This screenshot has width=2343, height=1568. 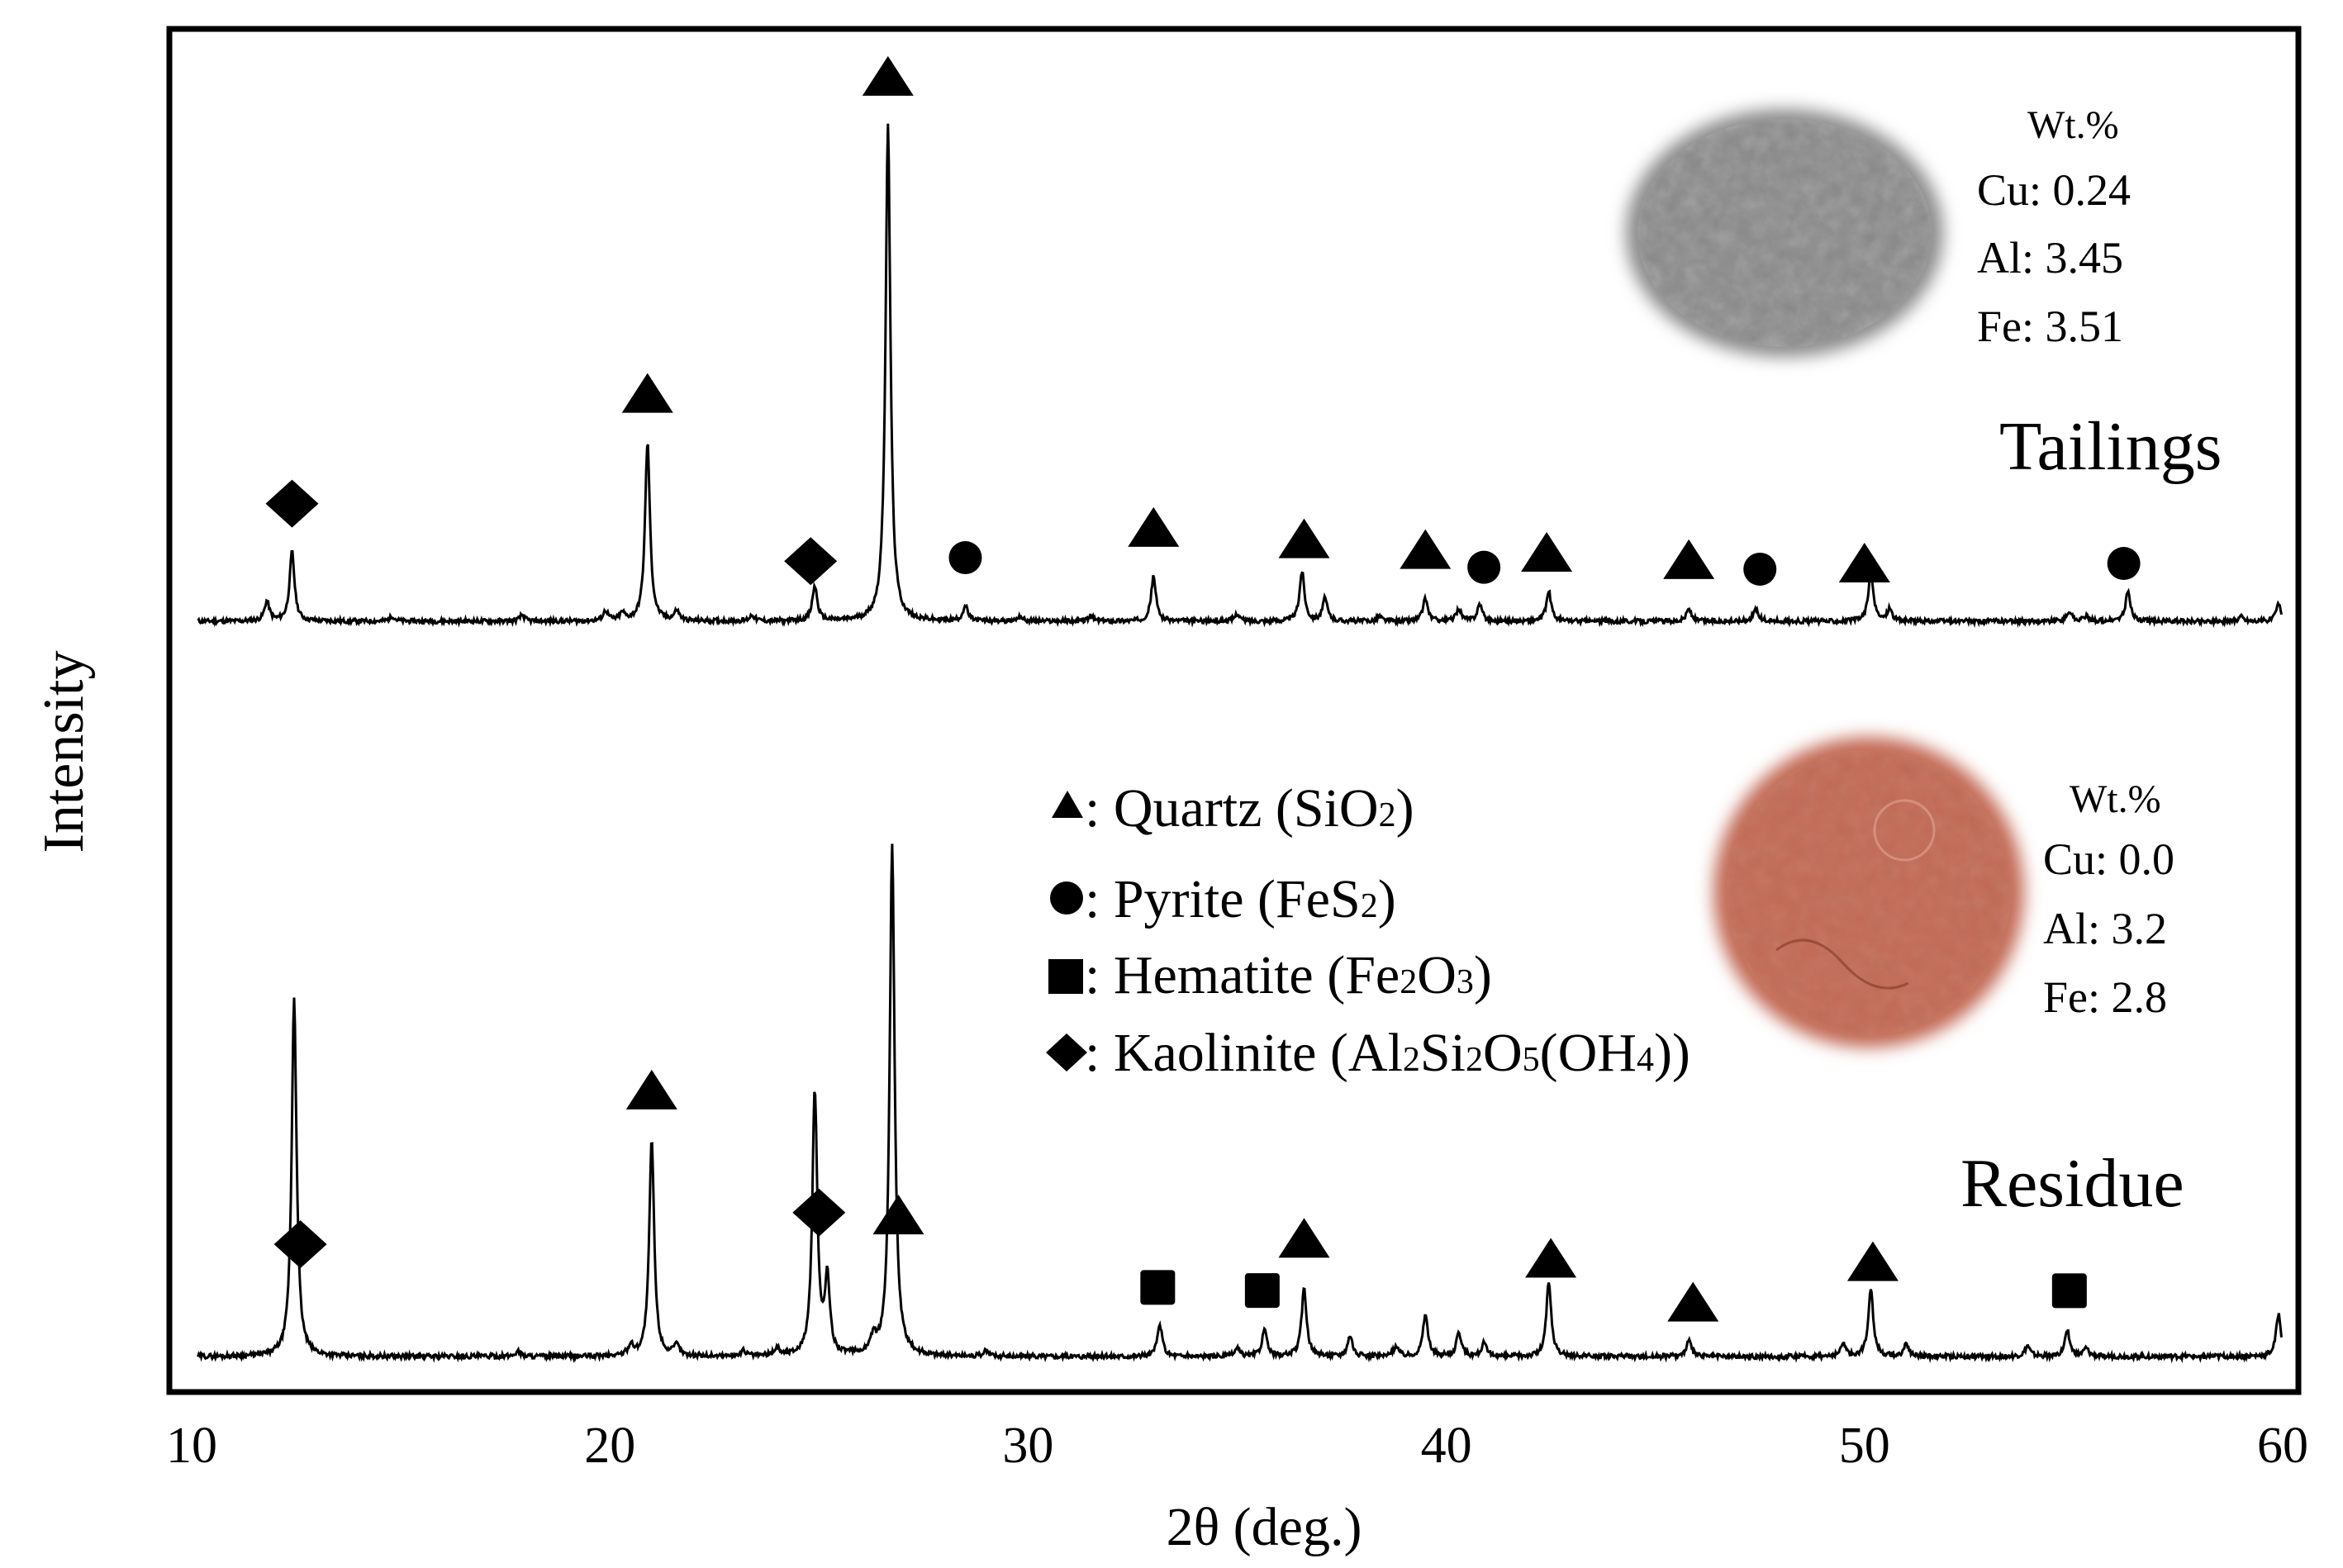 I want to click on residue-al: Al: 3.2, so click(x=2105, y=929).